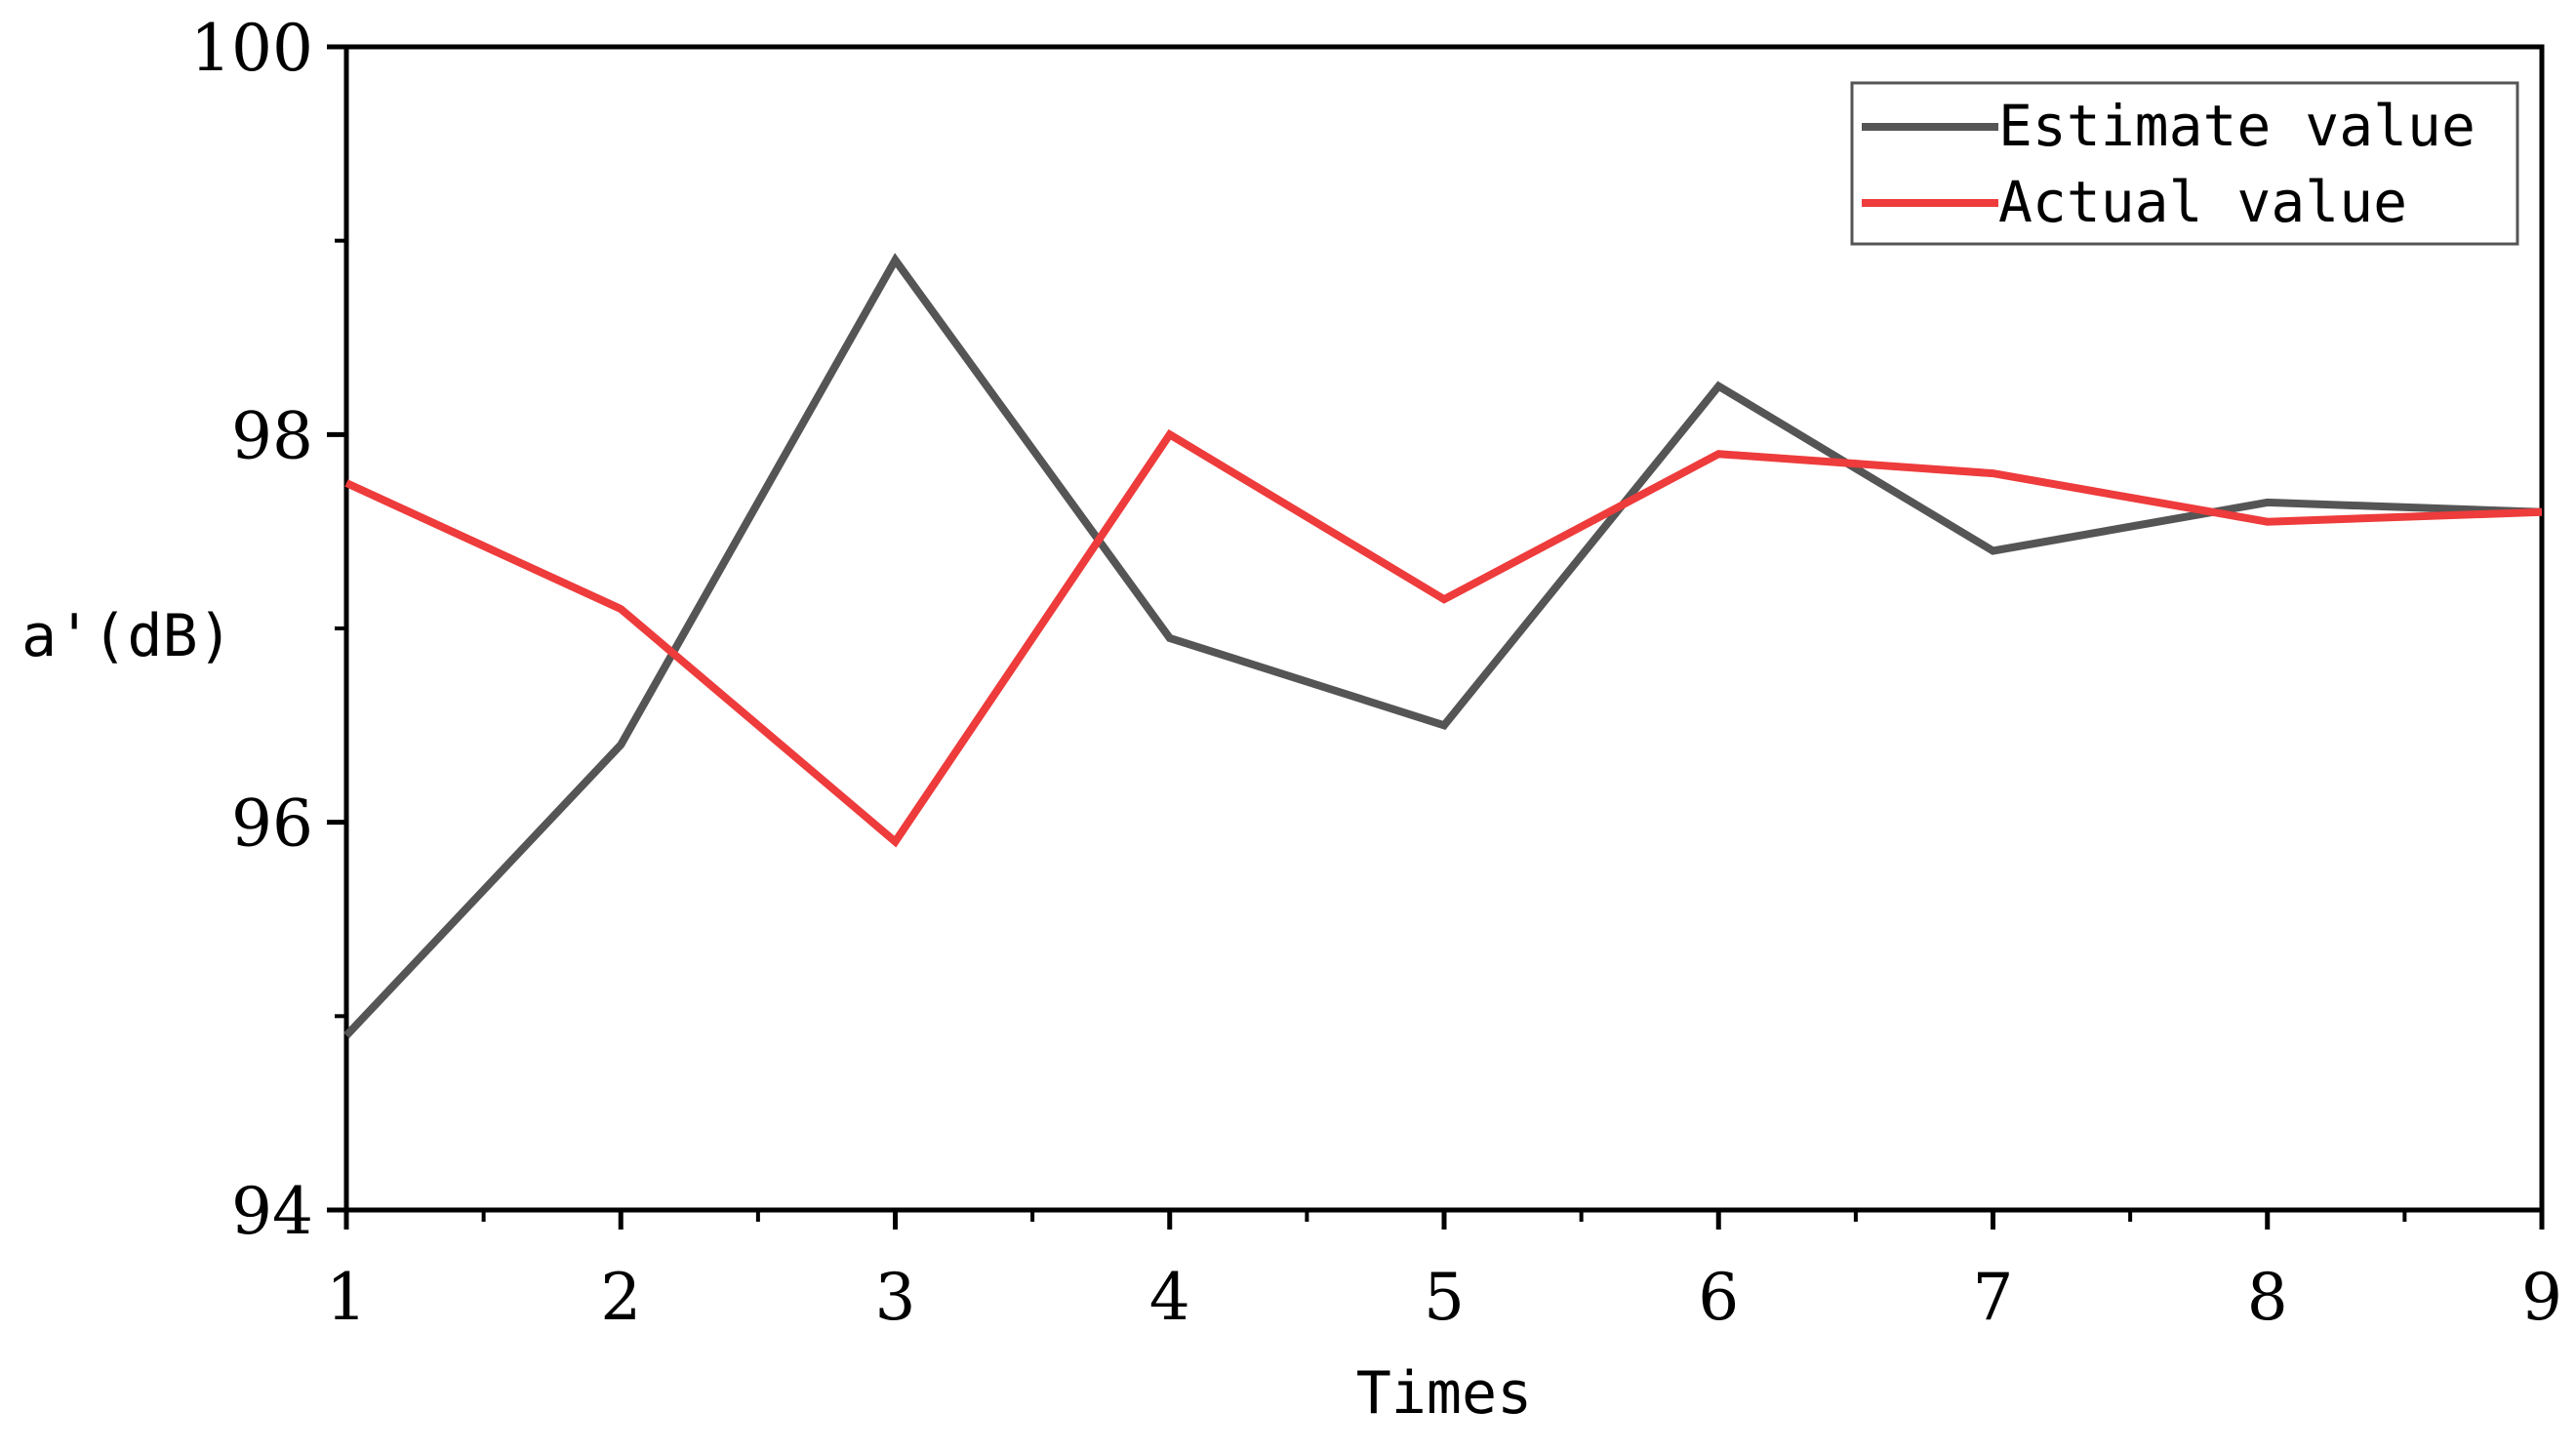  Describe the element at coordinates (346, 1297) in the screenshot. I see `x-tick-label: 1` at that location.